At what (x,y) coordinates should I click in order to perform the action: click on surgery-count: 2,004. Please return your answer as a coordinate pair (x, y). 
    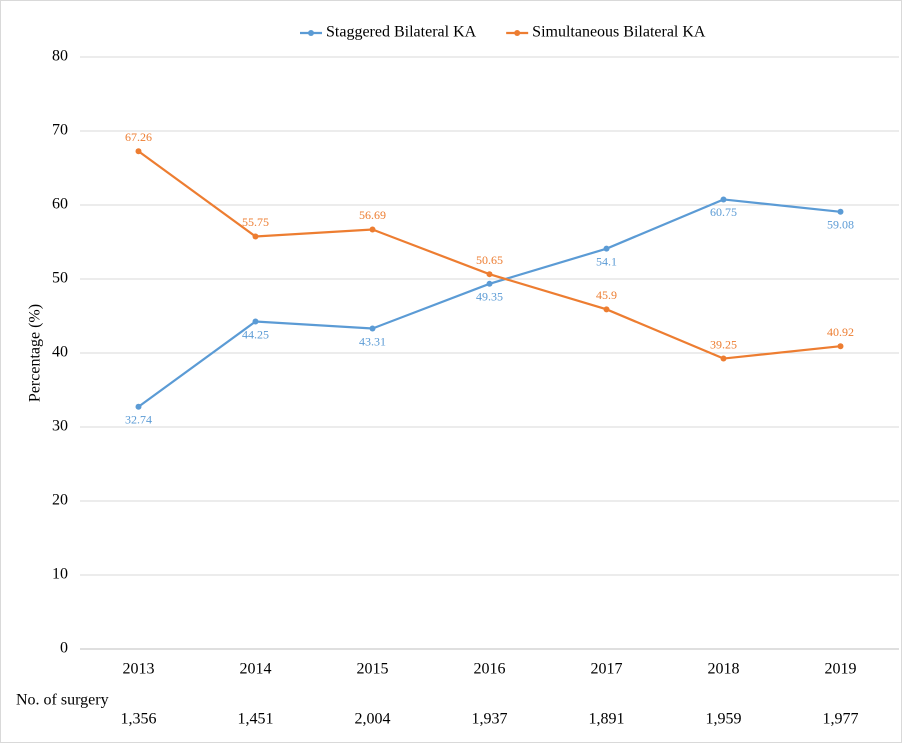
    Looking at the image, I should click on (373, 719).